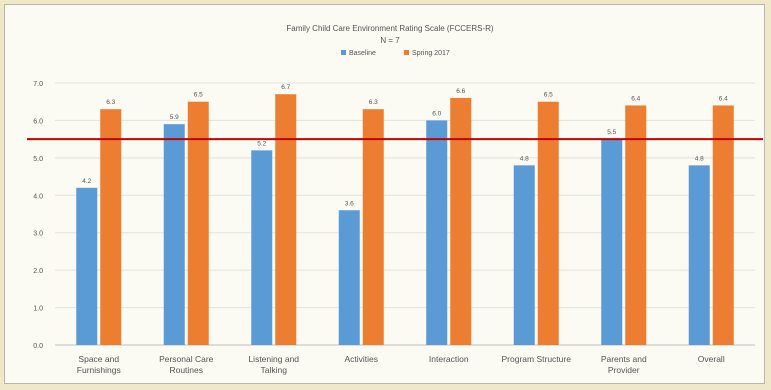 This screenshot has width=771, height=390. Describe the element at coordinates (349, 203) in the screenshot. I see `data-label: 3.6` at that location.